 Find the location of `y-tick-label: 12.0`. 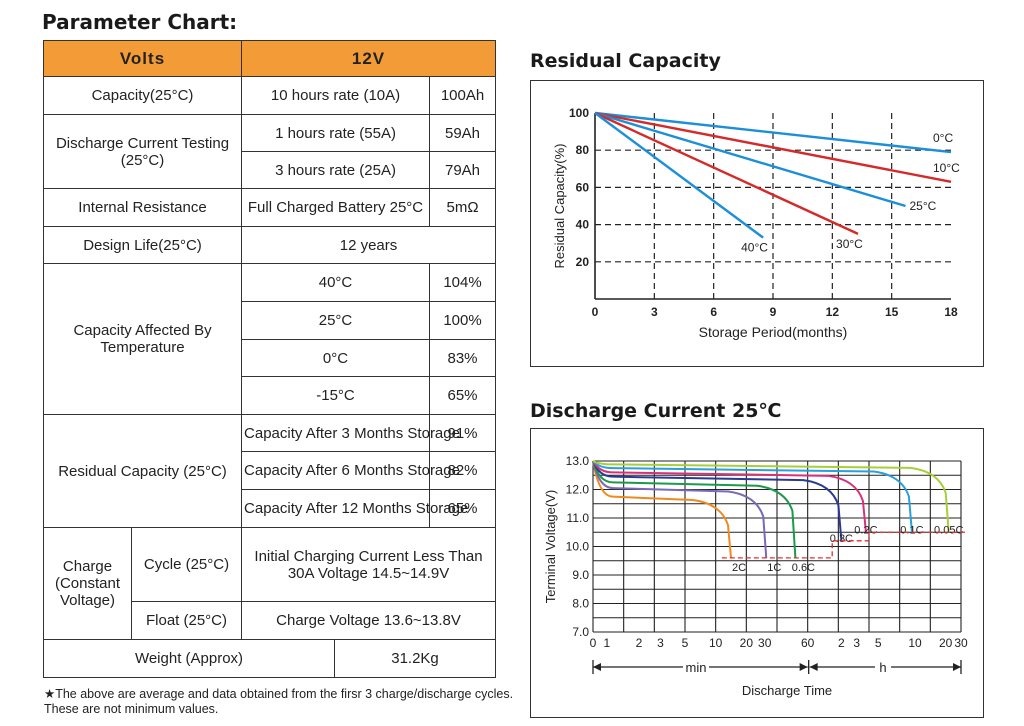

y-tick-label: 12.0 is located at coordinates (578, 490).